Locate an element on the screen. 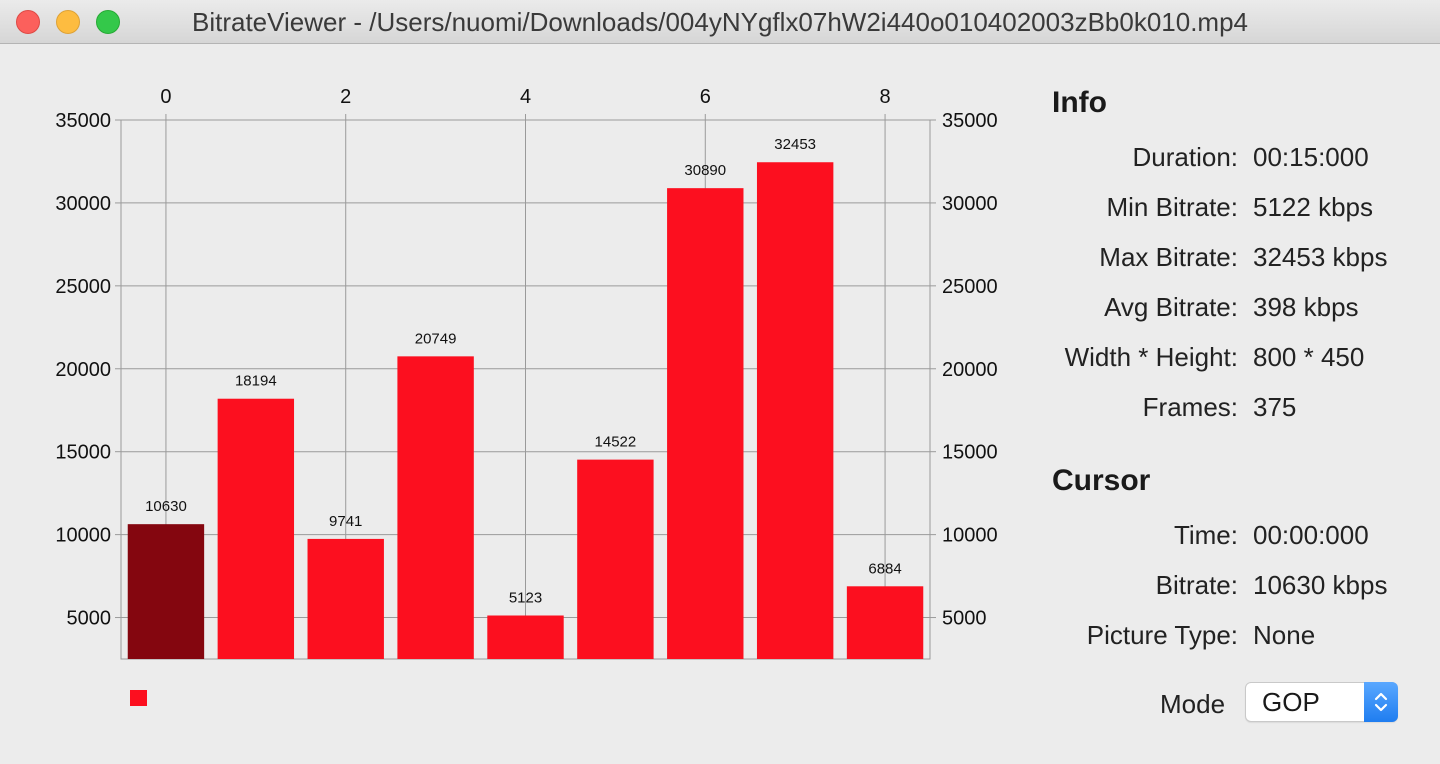 The height and width of the screenshot is (764, 1440). info-row-min-bitrate: Min Bitrate: 5122 kbps is located at coordinates (1235, 207).